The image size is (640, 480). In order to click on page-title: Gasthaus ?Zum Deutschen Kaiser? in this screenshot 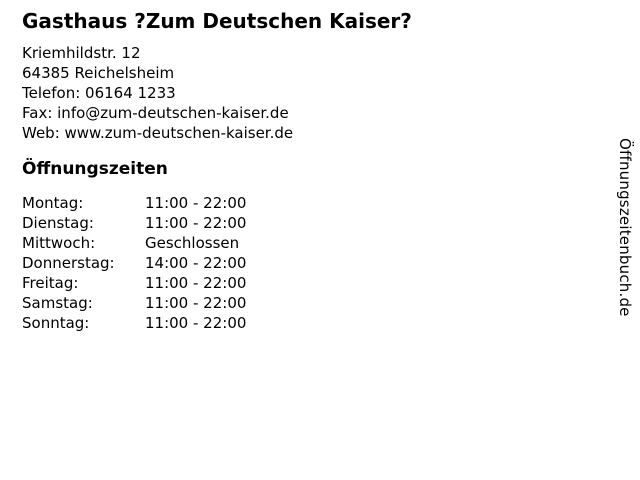, I will do `click(217, 21)`.